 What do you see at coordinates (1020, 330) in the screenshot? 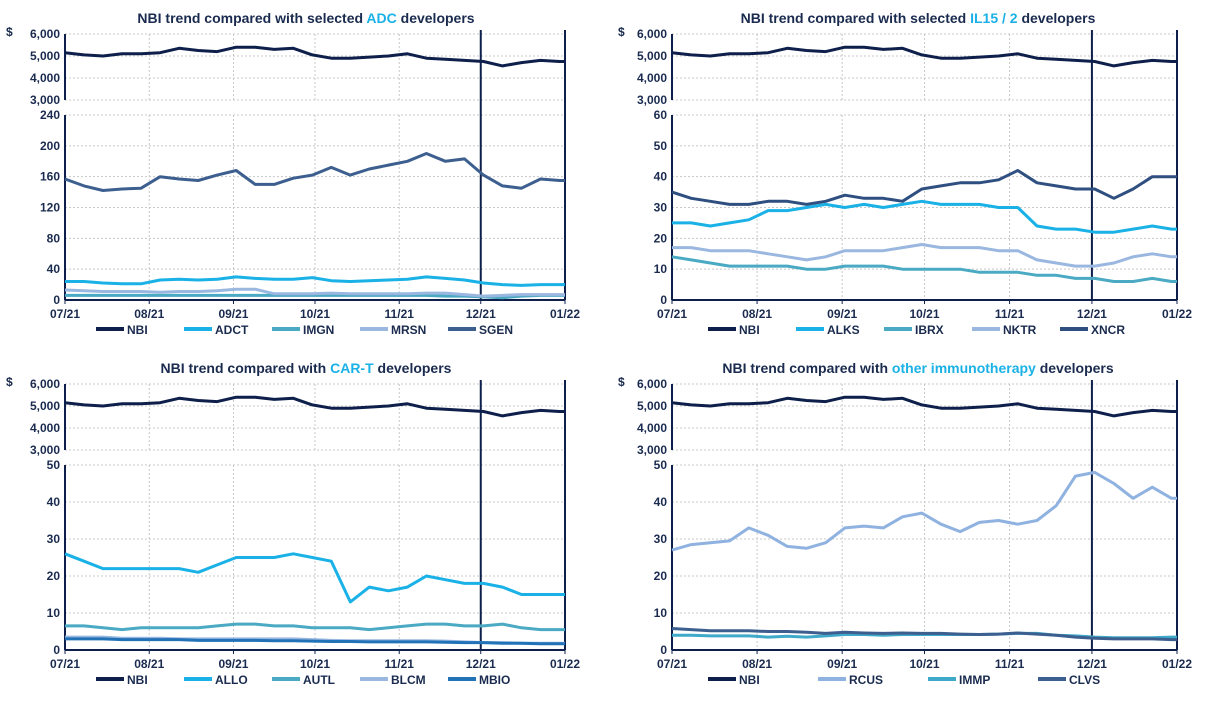
I see `legend-label: NKTR` at bounding box center [1020, 330].